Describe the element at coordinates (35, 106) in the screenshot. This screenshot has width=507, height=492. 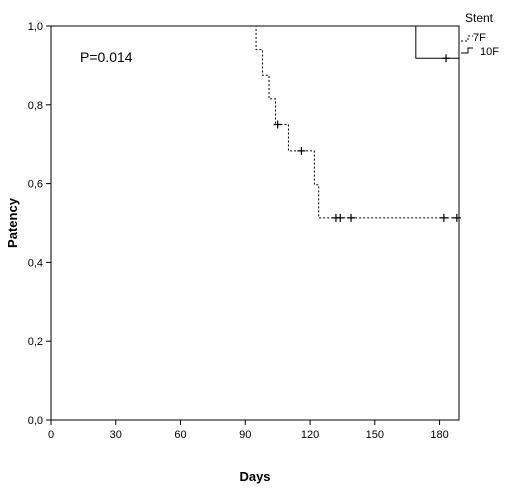
I see `y-tick-label: 0,8` at that location.